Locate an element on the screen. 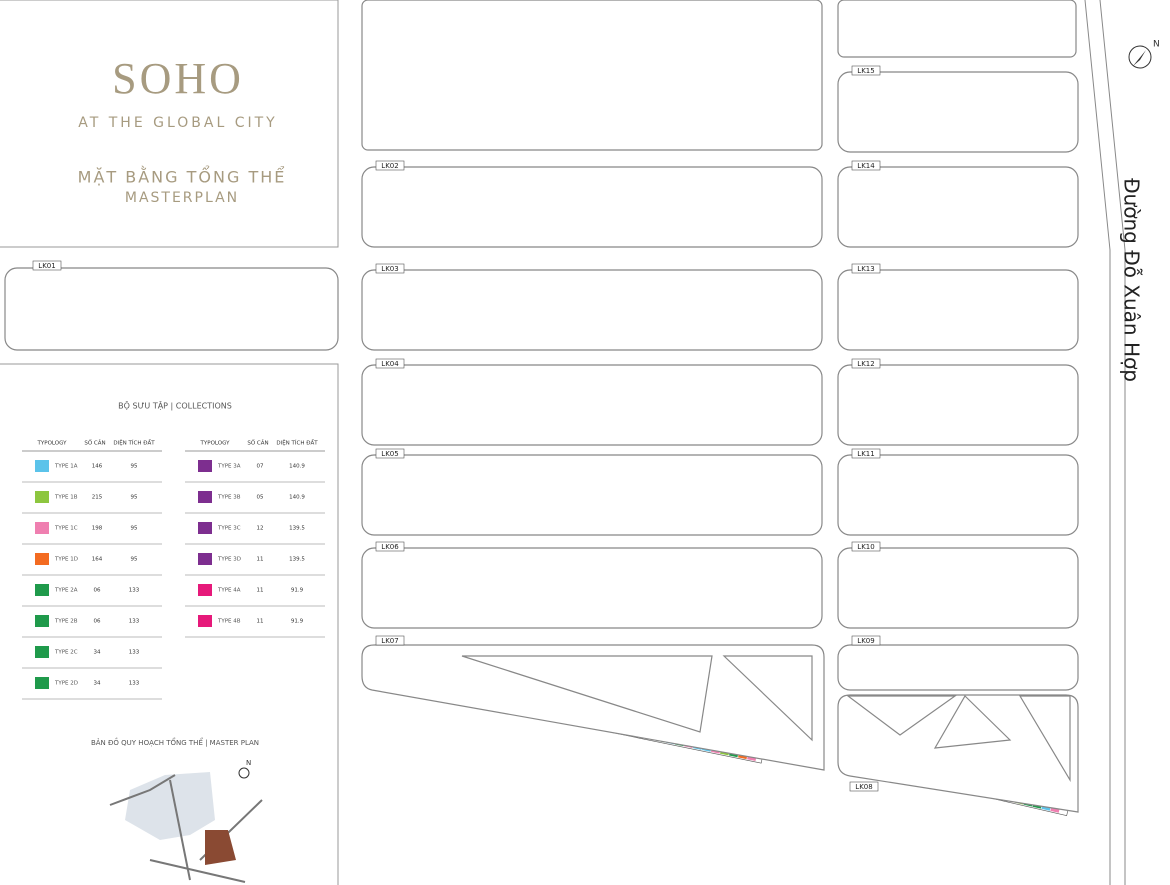 The image size is (1170, 885). legend-type: TYPE 1D is located at coordinates (66, 560).